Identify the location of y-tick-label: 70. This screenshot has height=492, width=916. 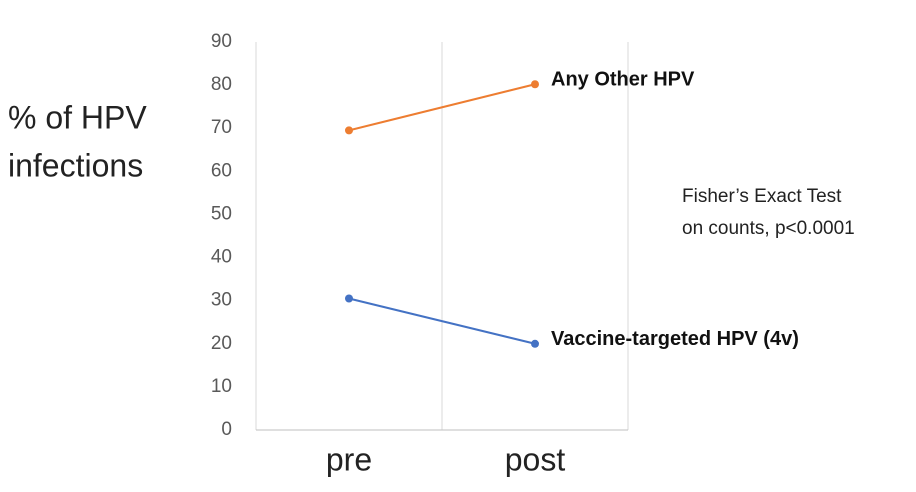
(221, 127).